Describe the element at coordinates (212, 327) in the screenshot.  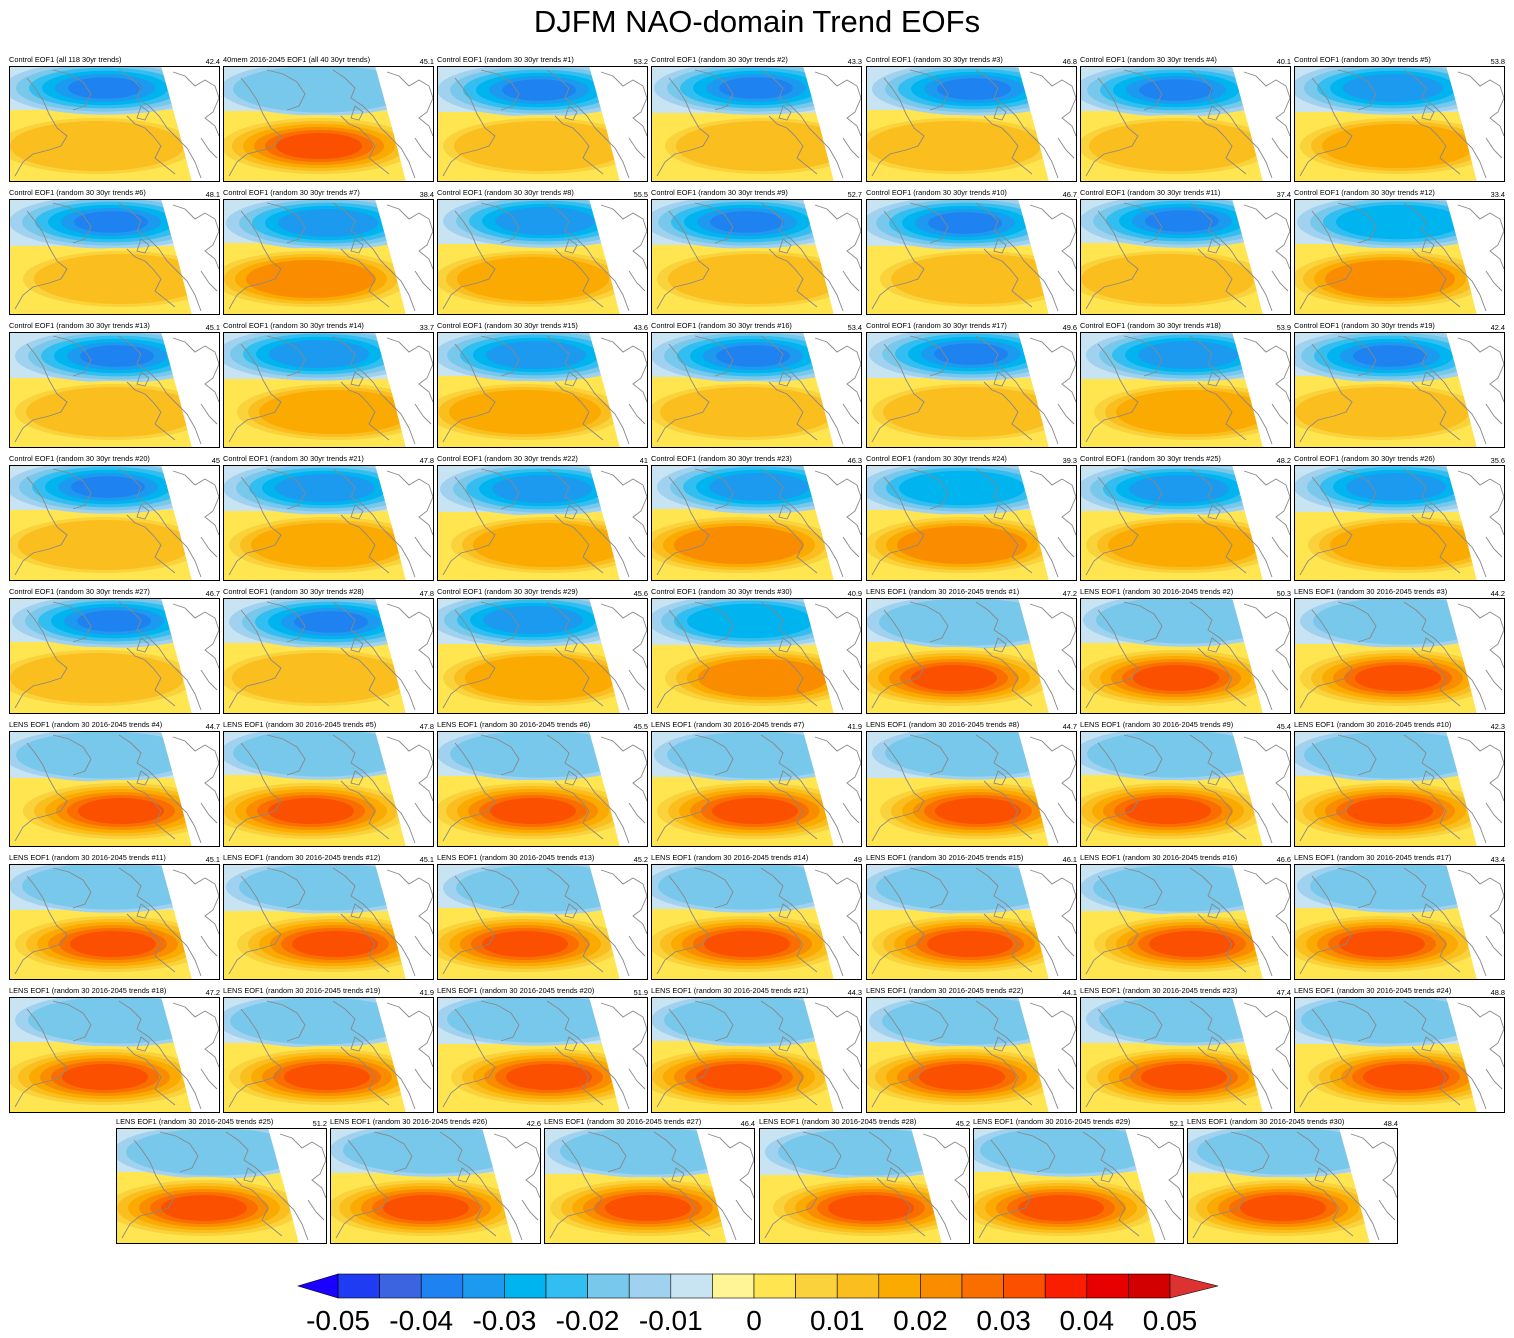
I see `panel-variance-explained: 45.1` at that location.